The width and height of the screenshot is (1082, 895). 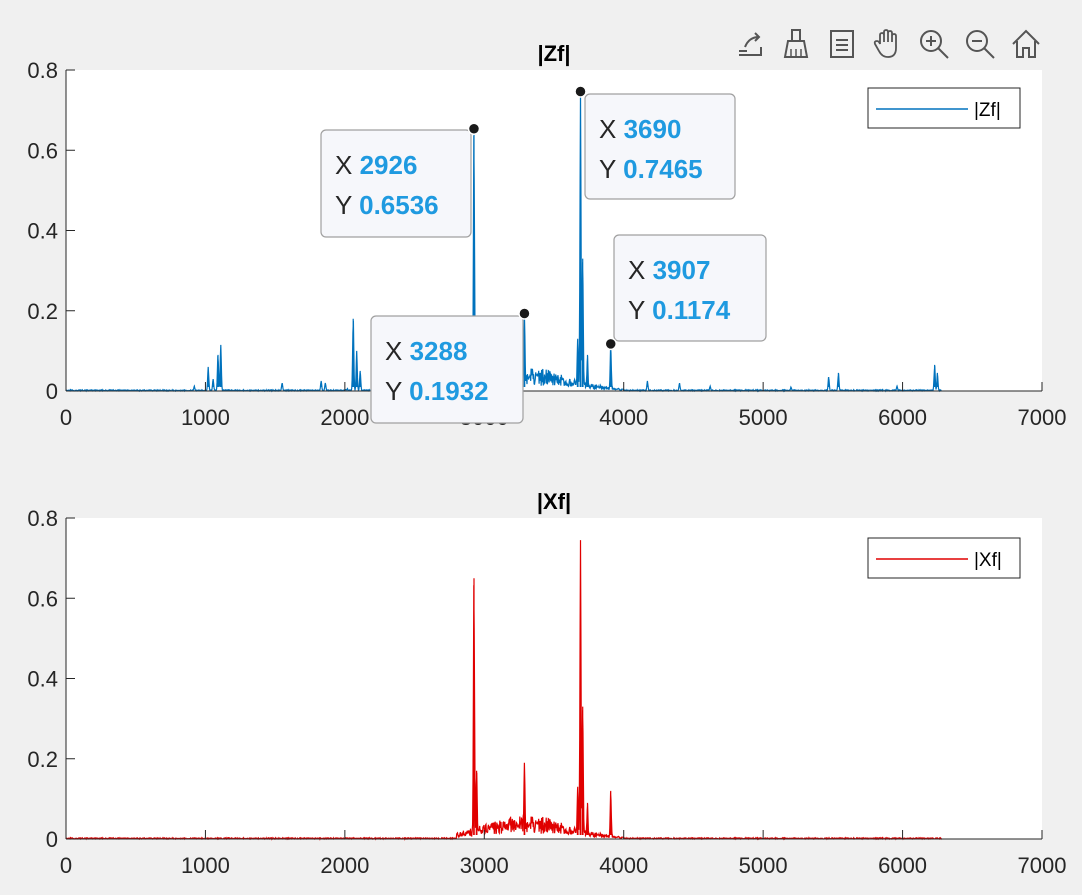 I want to click on zoom-in-icon, so click(x=934, y=44).